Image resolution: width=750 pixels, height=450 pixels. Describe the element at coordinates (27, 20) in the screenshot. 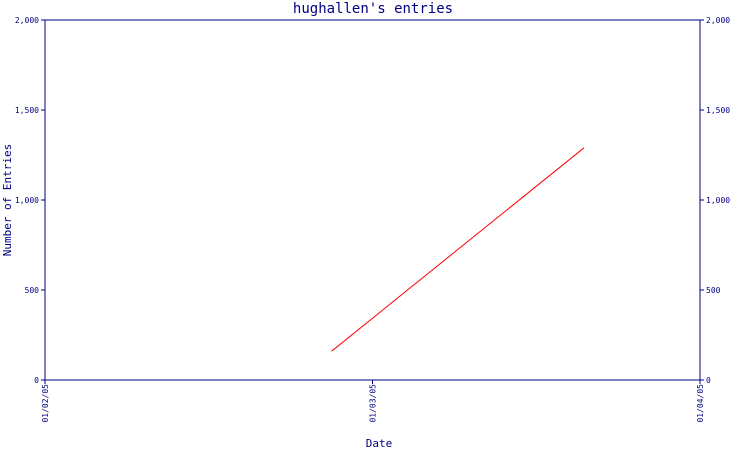

I see `y-tick-label-left: 2,000` at that location.